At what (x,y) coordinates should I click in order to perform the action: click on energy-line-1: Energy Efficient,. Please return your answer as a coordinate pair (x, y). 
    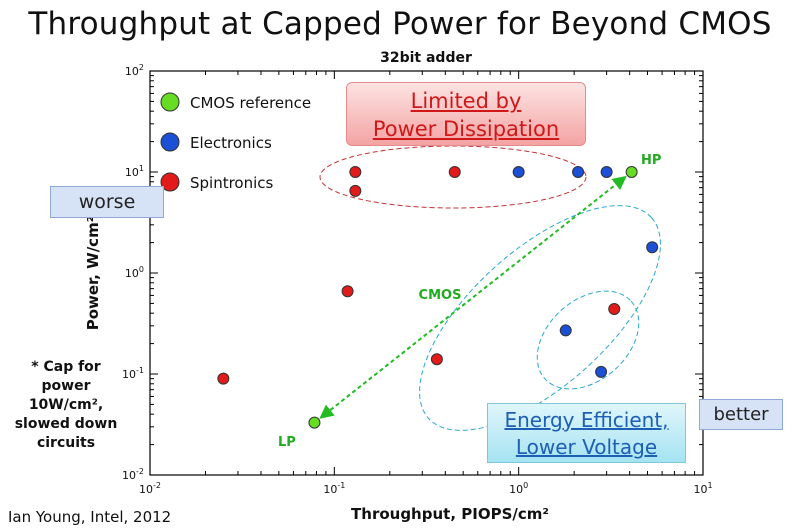
    Looking at the image, I should click on (586, 420).